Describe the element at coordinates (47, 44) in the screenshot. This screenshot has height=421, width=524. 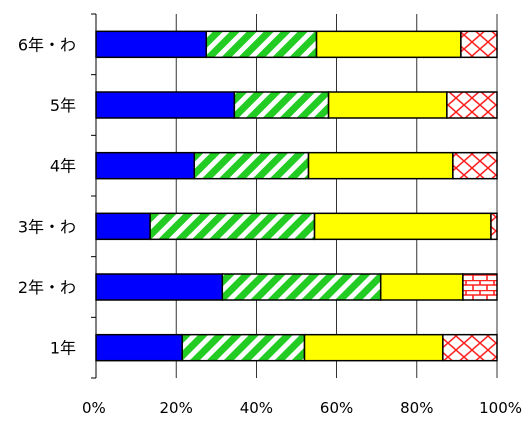
I see `category-label: 6年・わ` at that location.